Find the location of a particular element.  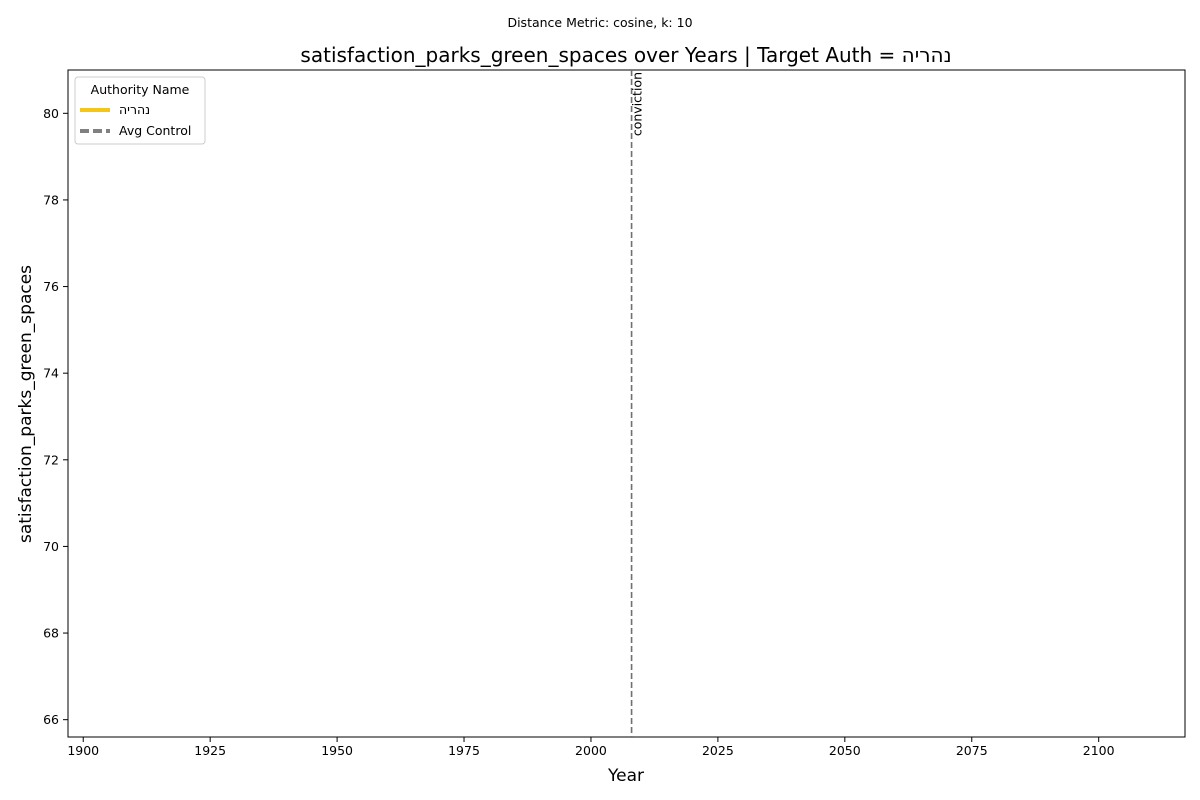

legend: Authority Name נהריה Avg Control is located at coordinates (140, 110).